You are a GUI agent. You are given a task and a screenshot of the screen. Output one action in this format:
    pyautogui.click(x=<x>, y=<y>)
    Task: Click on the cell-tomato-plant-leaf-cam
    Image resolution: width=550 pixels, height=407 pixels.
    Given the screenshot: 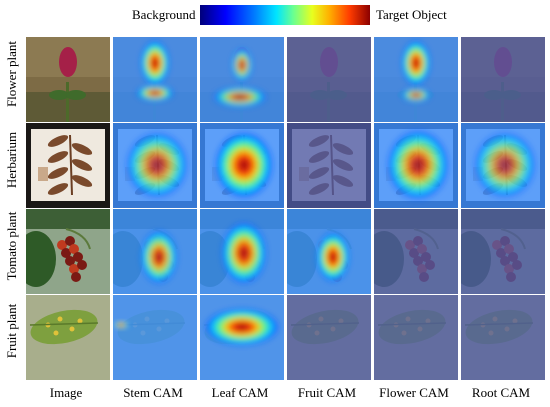 What is the action you would take?
    pyautogui.click(x=242, y=251)
    